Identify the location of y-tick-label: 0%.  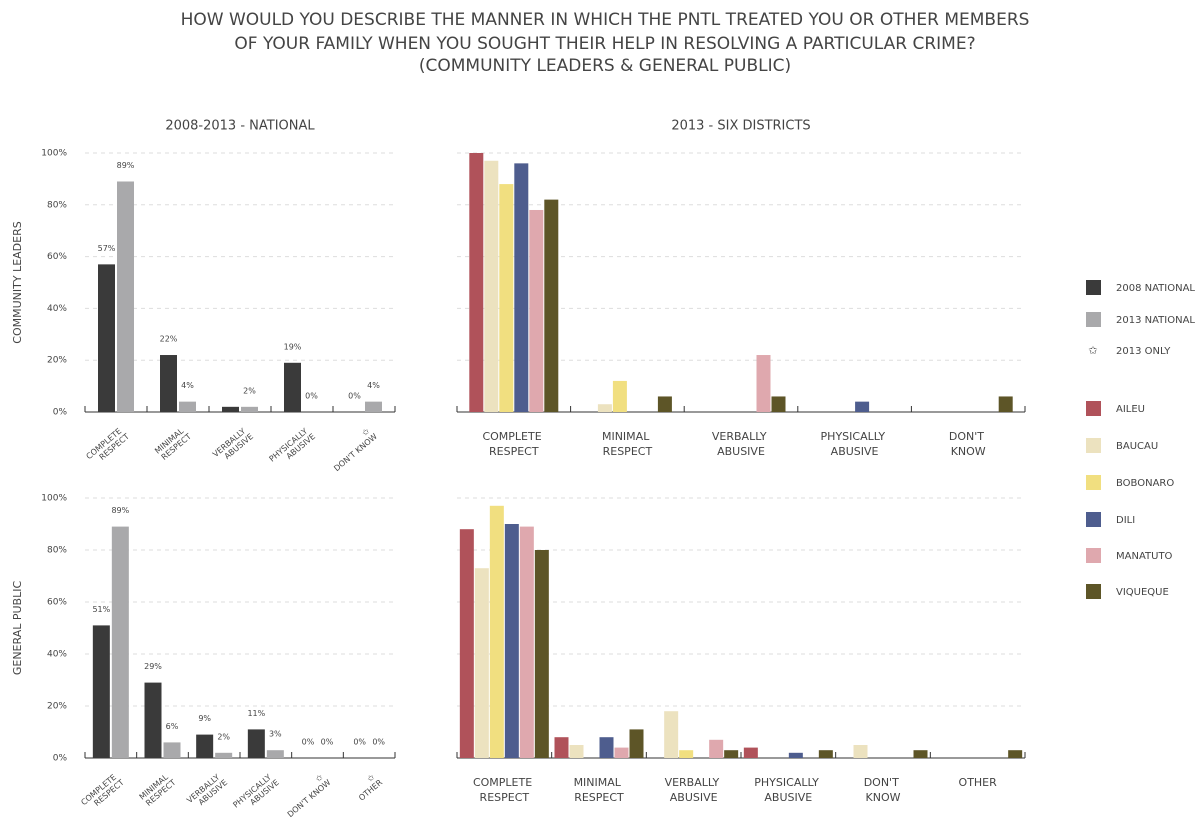
(60, 759).